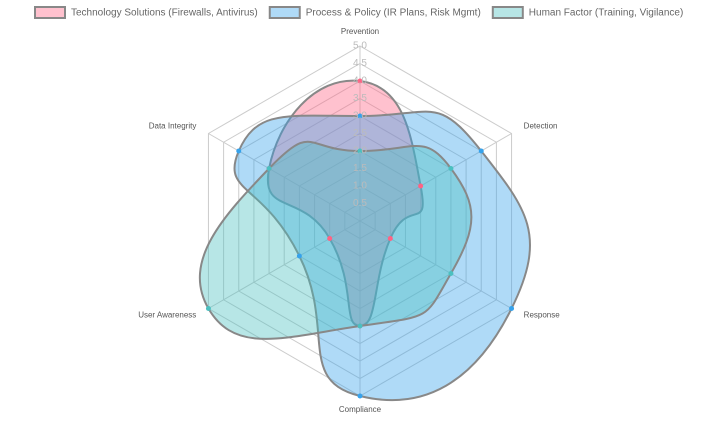  What do you see at coordinates (360, 168) in the screenshot?
I see `r-tick-label: 1.5` at bounding box center [360, 168].